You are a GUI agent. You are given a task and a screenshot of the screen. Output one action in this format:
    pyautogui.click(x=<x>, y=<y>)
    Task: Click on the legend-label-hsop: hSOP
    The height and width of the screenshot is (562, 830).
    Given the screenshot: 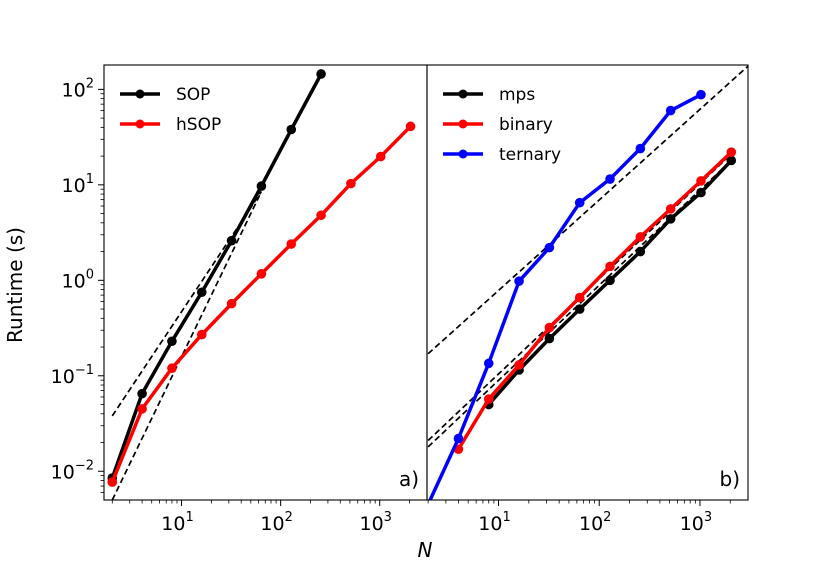 What is the action you would take?
    pyautogui.click(x=198, y=125)
    